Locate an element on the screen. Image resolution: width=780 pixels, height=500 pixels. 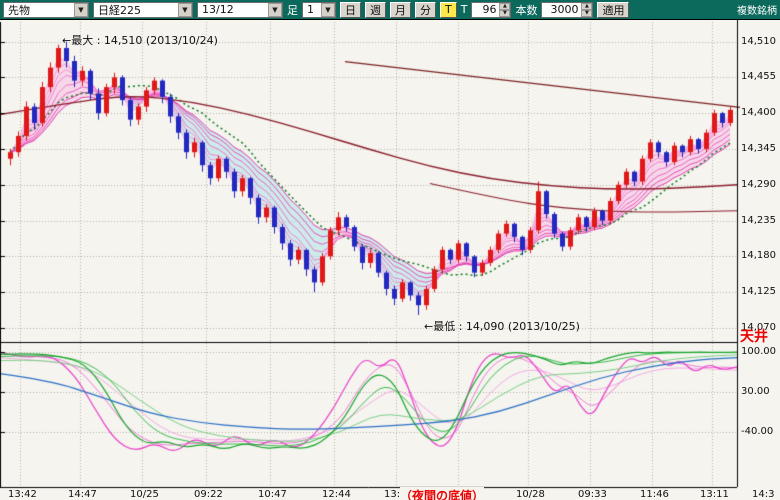
price-axis-label: 14,235 is located at coordinates (758, 220).